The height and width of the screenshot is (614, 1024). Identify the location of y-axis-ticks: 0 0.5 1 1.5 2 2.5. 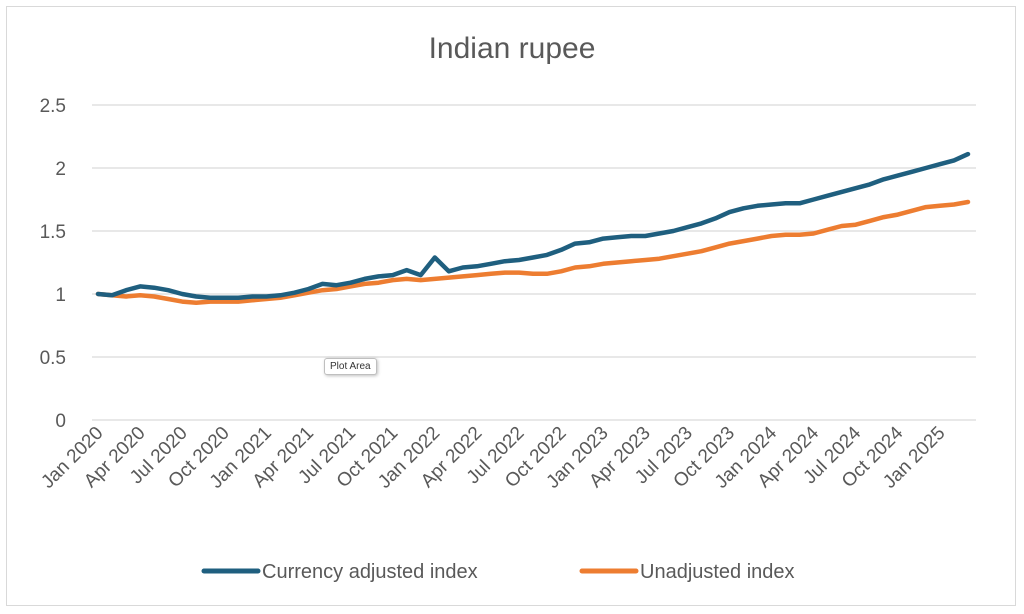
(53, 264).